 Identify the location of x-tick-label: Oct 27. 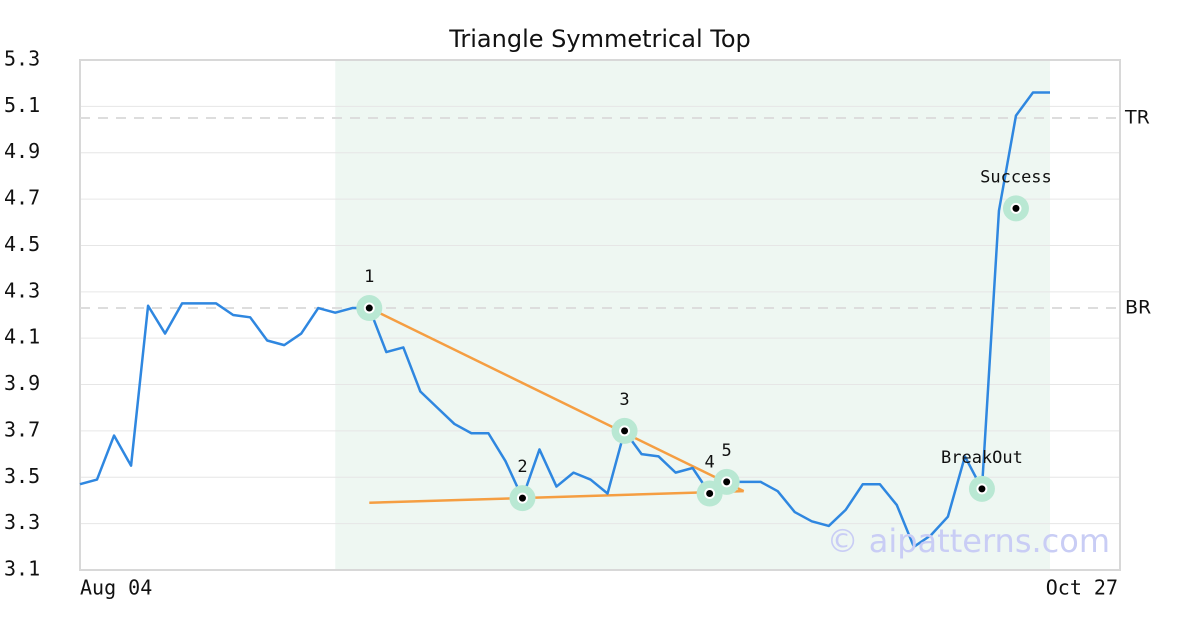
(1082, 588).